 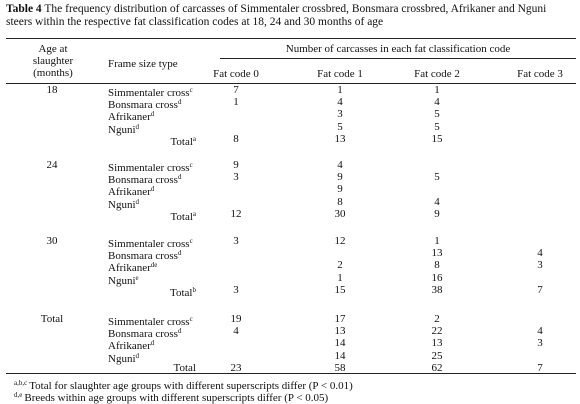 What do you see at coordinates (21, 383) in the screenshot?
I see `footnote-sup: a,b,c` at bounding box center [21, 383].